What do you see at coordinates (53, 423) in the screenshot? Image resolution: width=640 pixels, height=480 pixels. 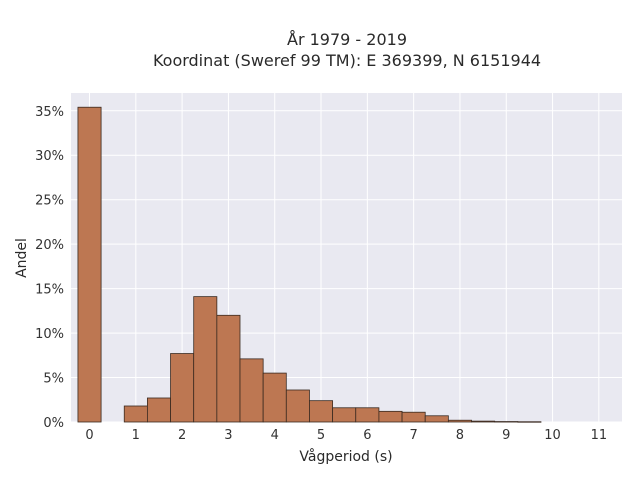 I see `y-tick-label: 0%` at bounding box center [53, 423].